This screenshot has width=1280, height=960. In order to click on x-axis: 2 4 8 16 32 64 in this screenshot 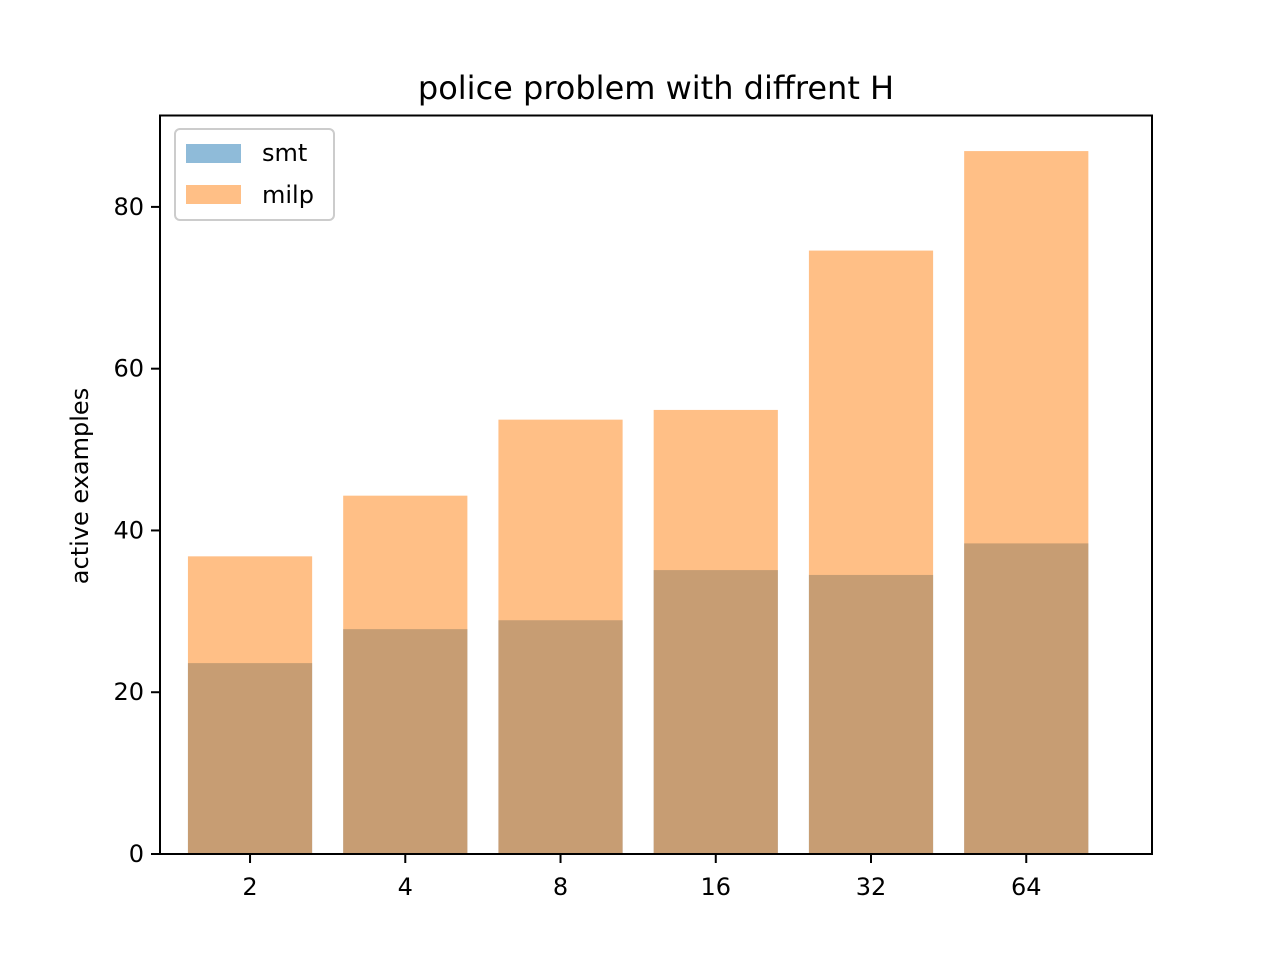, I will do `click(642, 877)`.